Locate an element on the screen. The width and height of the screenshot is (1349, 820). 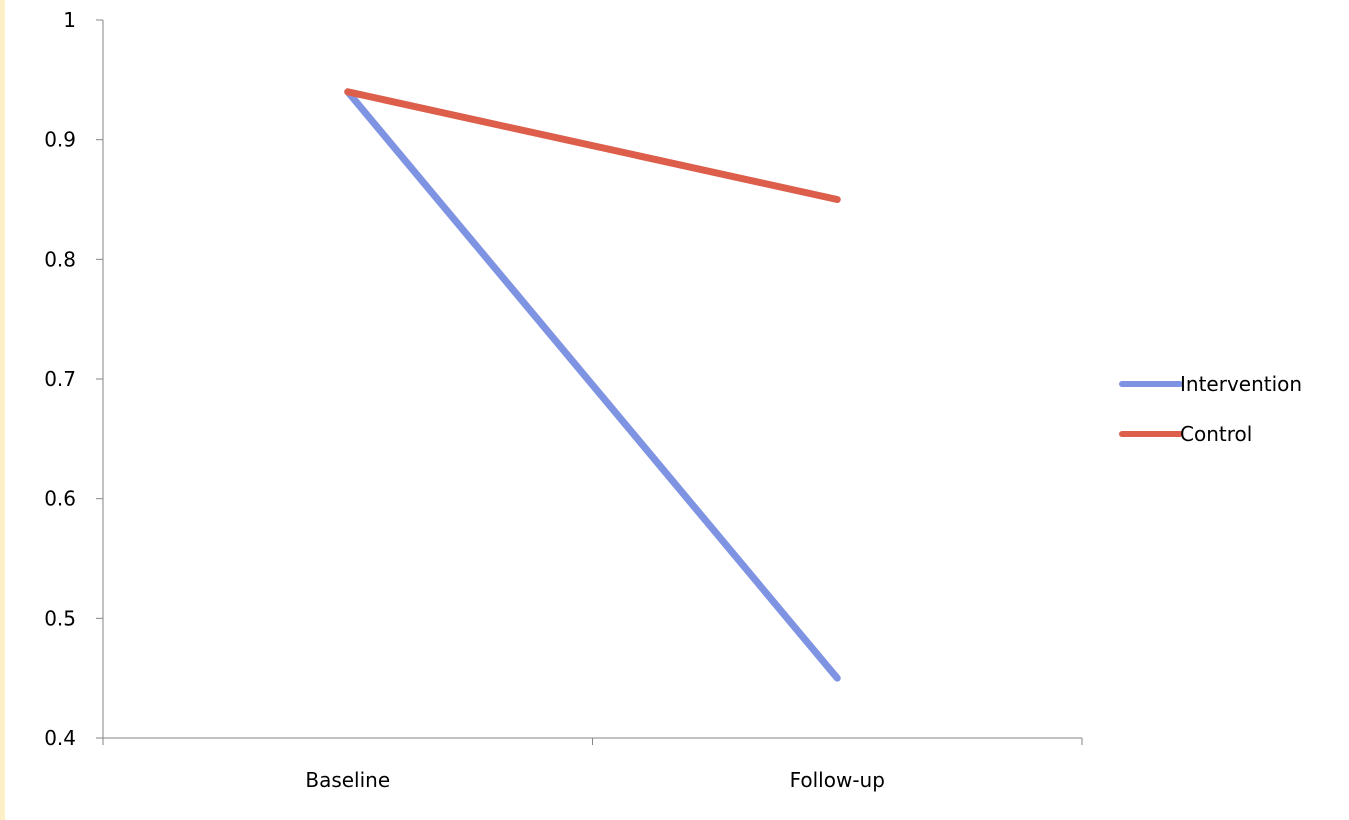
y-tick-label: 0.6 is located at coordinates (60, 499).